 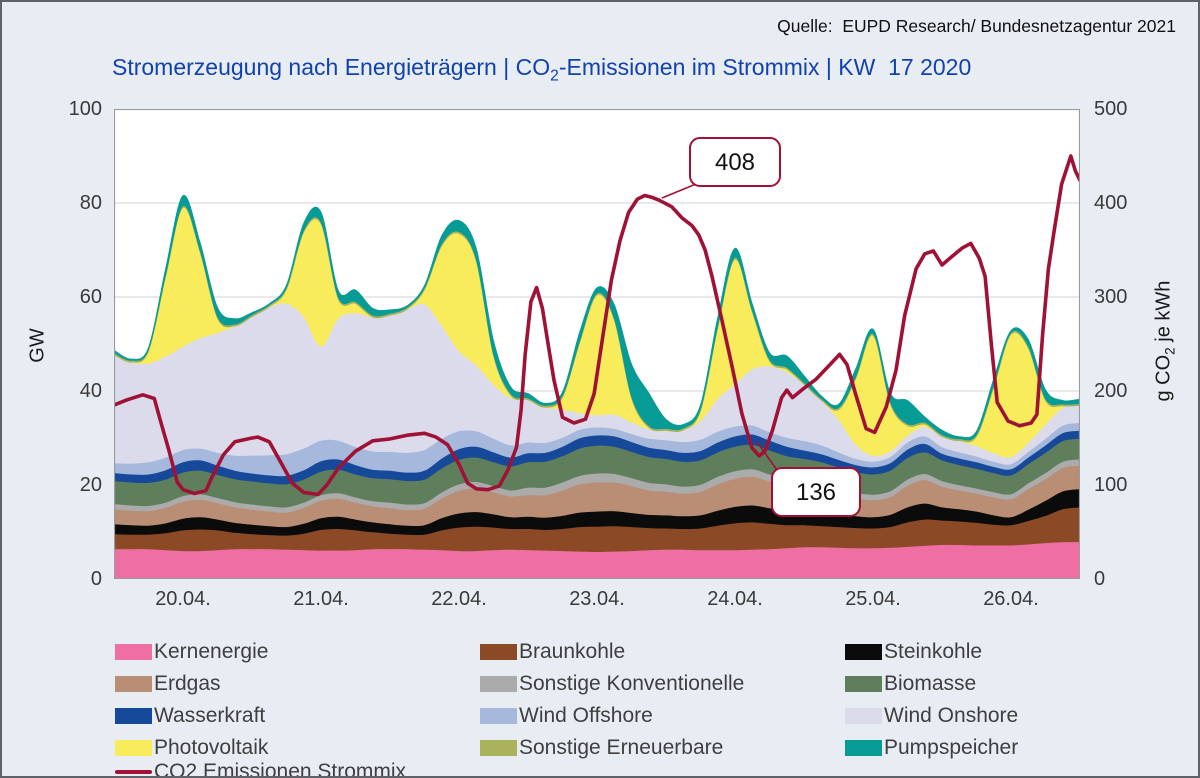 What do you see at coordinates (211, 651) in the screenshot?
I see `legend-label: Kernenergie` at bounding box center [211, 651].